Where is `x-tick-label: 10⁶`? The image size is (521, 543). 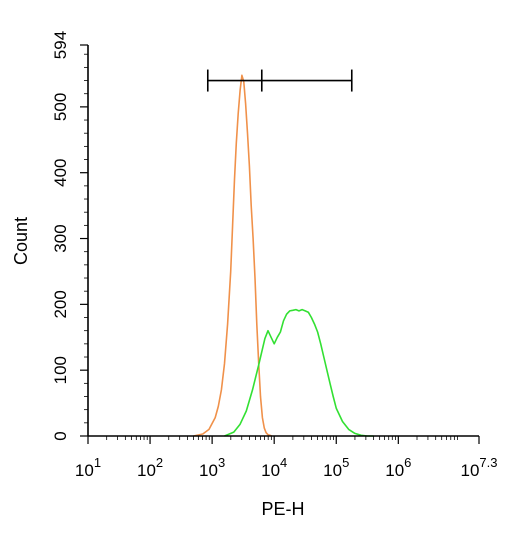 x-tick-label: 10⁶ is located at coordinates (398, 467).